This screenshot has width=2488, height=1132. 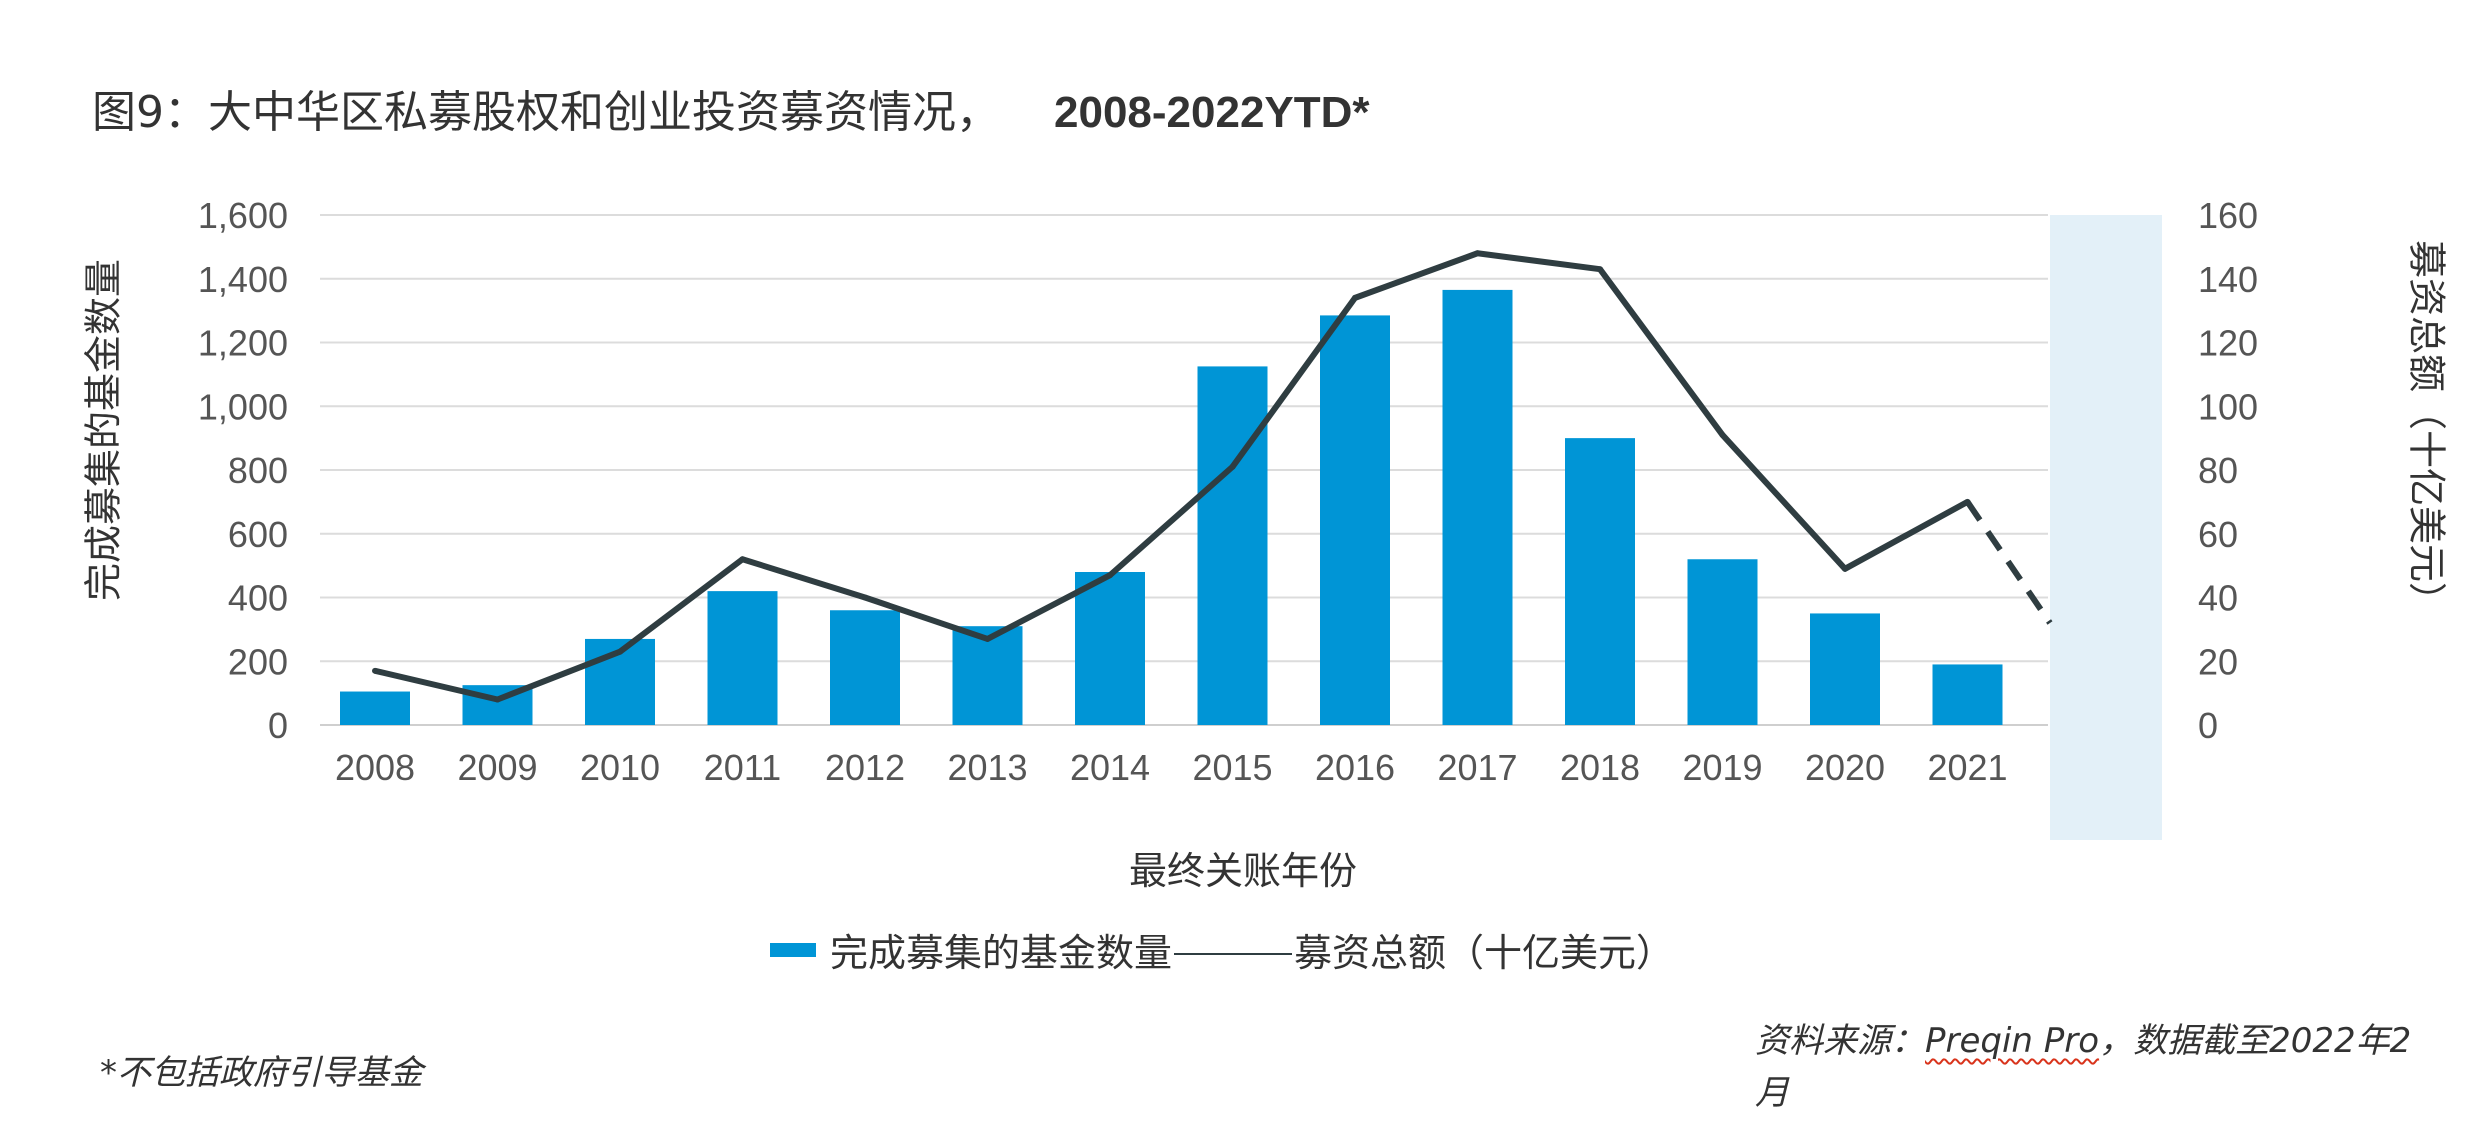 What do you see at coordinates (375, 708) in the screenshot?
I see `bar-2008` at bounding box center [375, 708].